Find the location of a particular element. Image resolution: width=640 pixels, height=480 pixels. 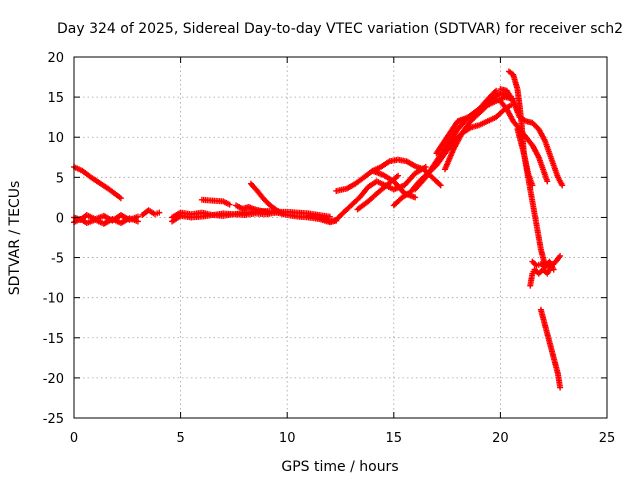

x-tick-label: 20 is located at coordinates (500, 438).